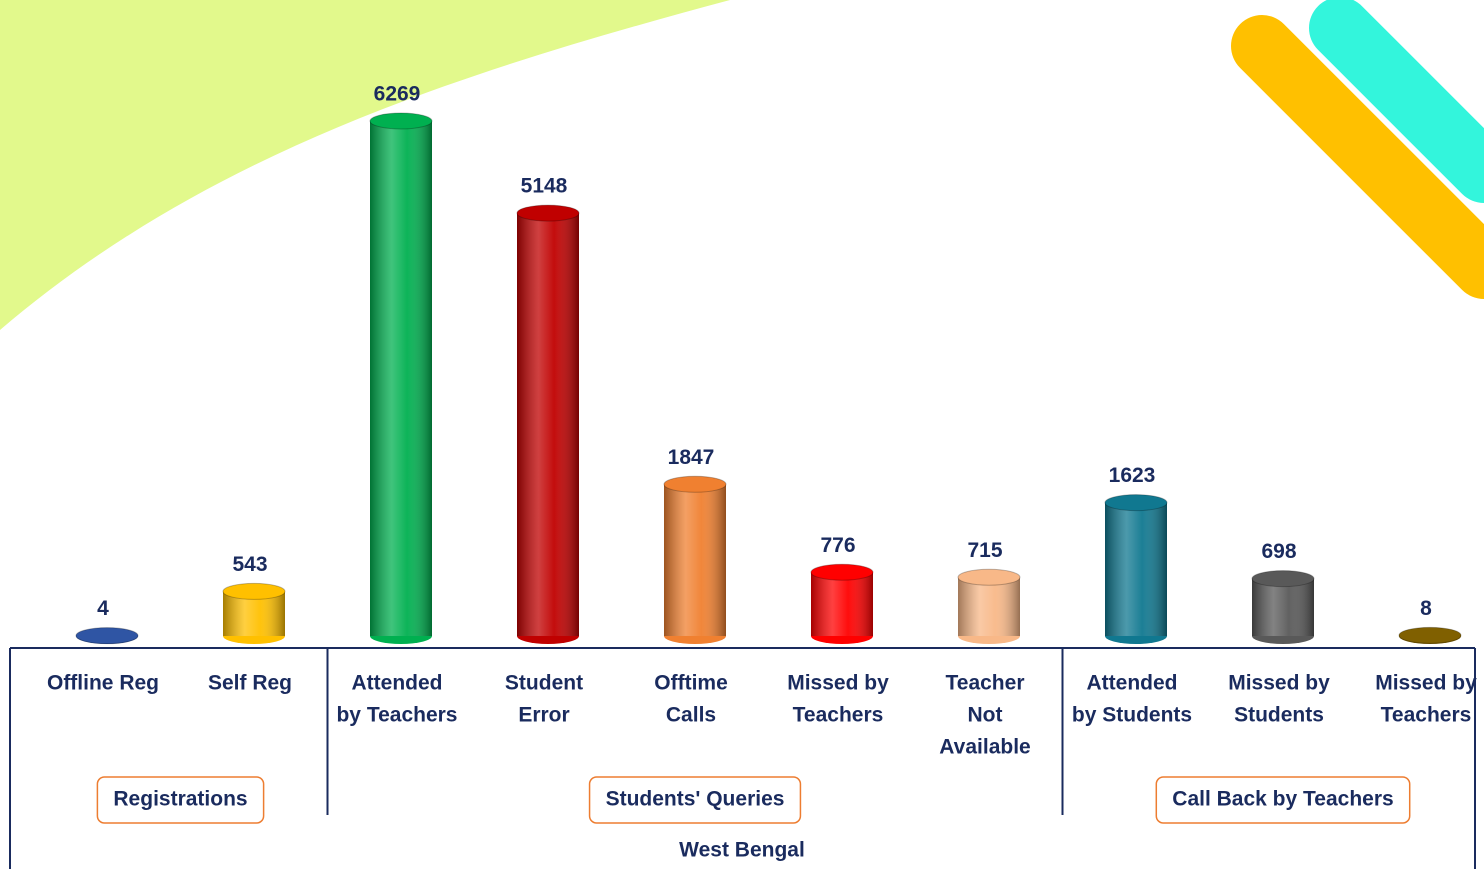 Image resolution: width=1484 pixels, height=869 pixels. I want to click on value-label: 1623, so click(1132, 475).